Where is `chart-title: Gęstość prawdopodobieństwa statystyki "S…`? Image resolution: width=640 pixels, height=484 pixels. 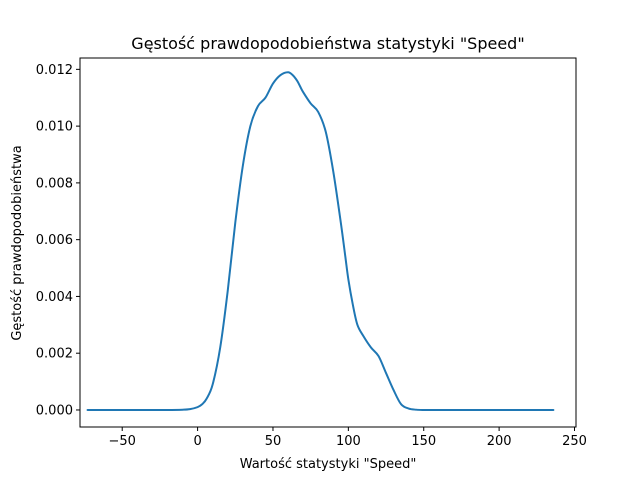 chart-title: Gęstość prawdopodobieństwa statystyki "S… is located at coordinates (327, 43).